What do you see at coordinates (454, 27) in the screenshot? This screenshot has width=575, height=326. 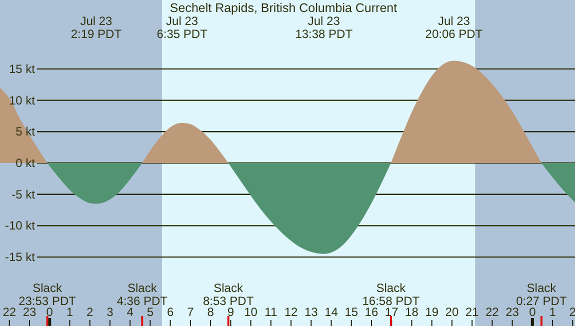 I see `annotation: Jul 23 20:06 PDT` at bounding box center [454, 27].